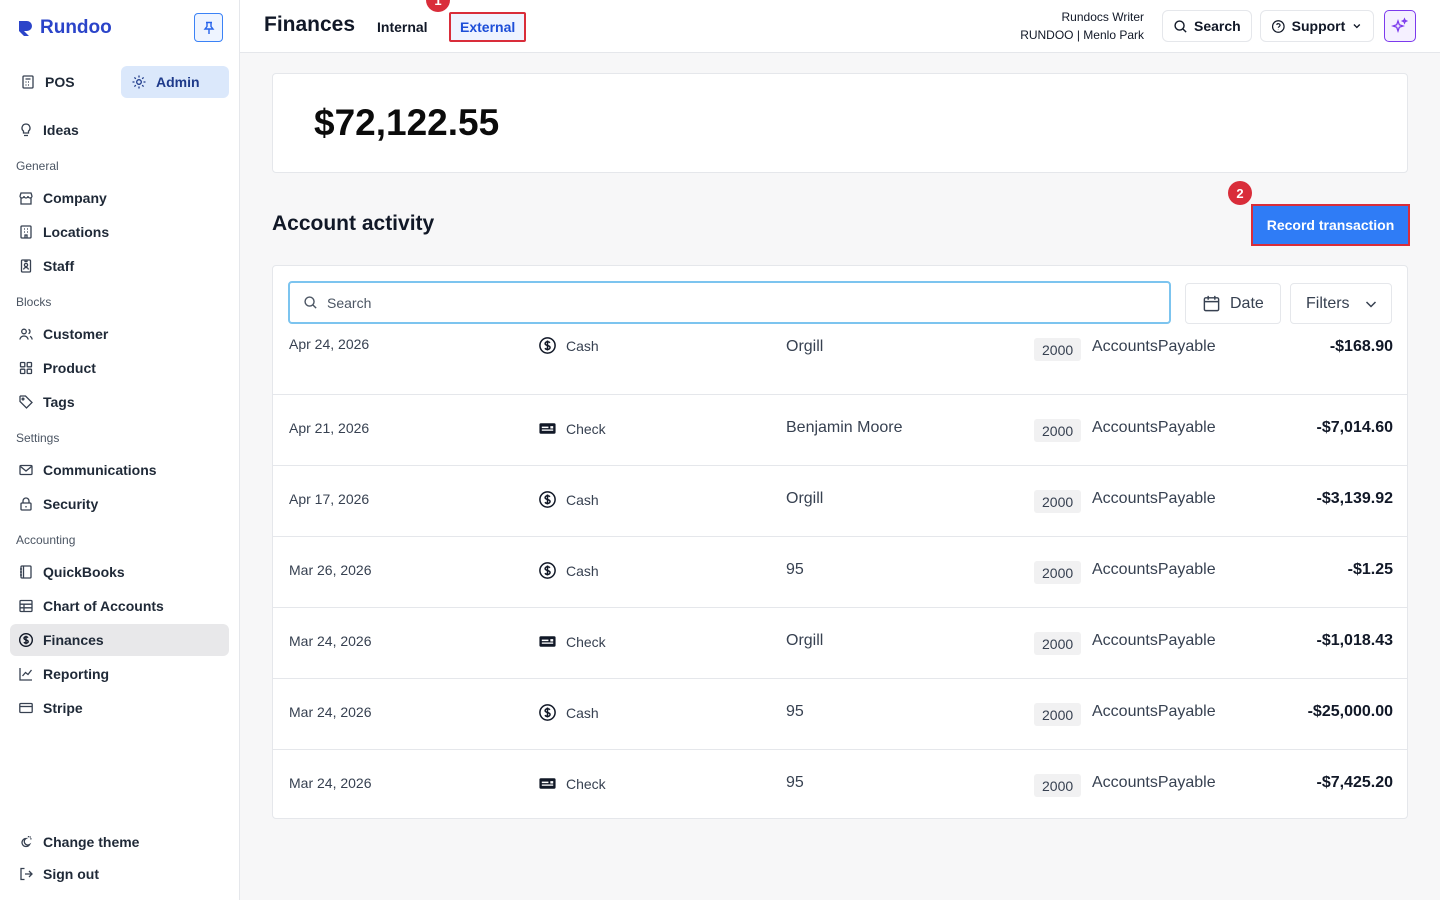  What do you see at coordinates (59, 266) in the screenshot?
I see `sidebar-item-label: Staff` at bounding box center [59, 266].